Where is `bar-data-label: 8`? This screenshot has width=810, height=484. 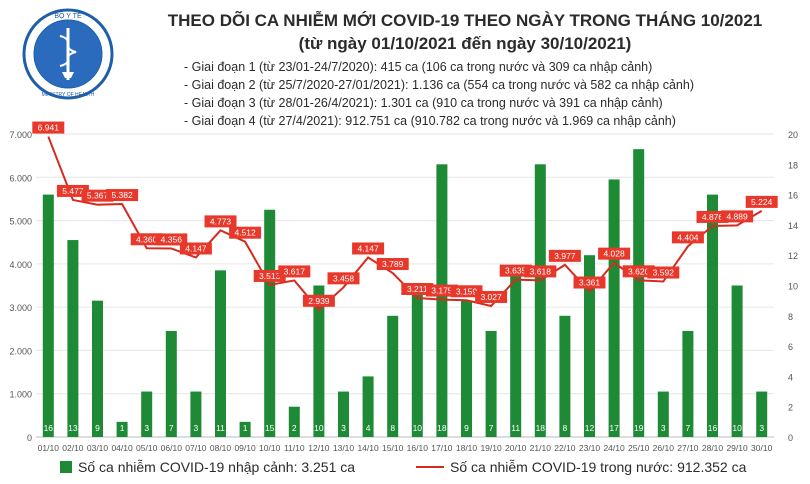 bar-data-label: 8 is located at coordinates (565, 428).